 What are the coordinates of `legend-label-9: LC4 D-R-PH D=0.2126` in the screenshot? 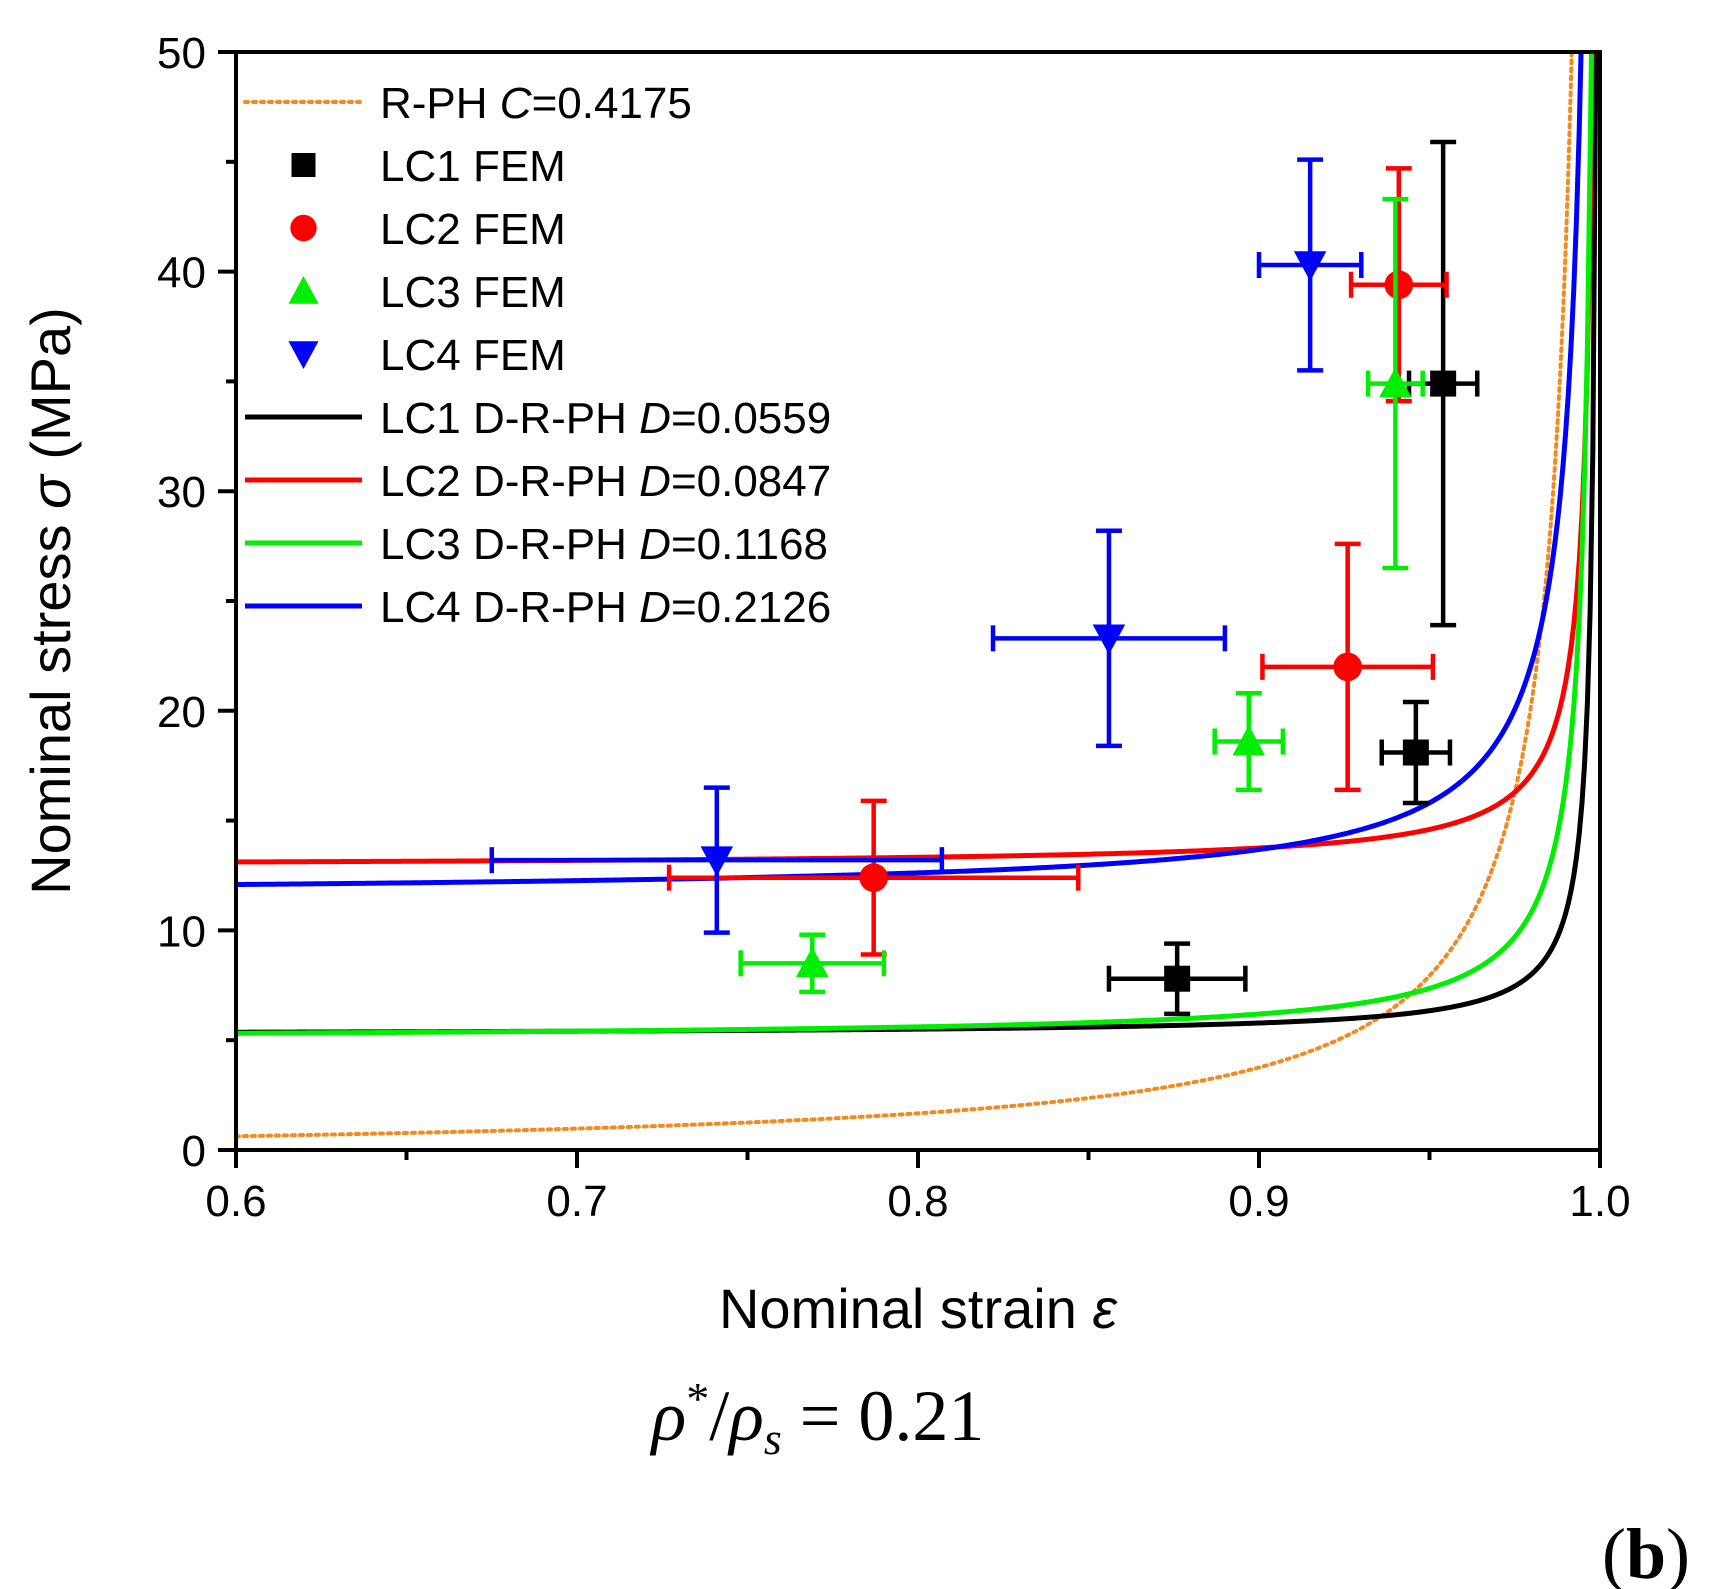 It's located at (605, 607).